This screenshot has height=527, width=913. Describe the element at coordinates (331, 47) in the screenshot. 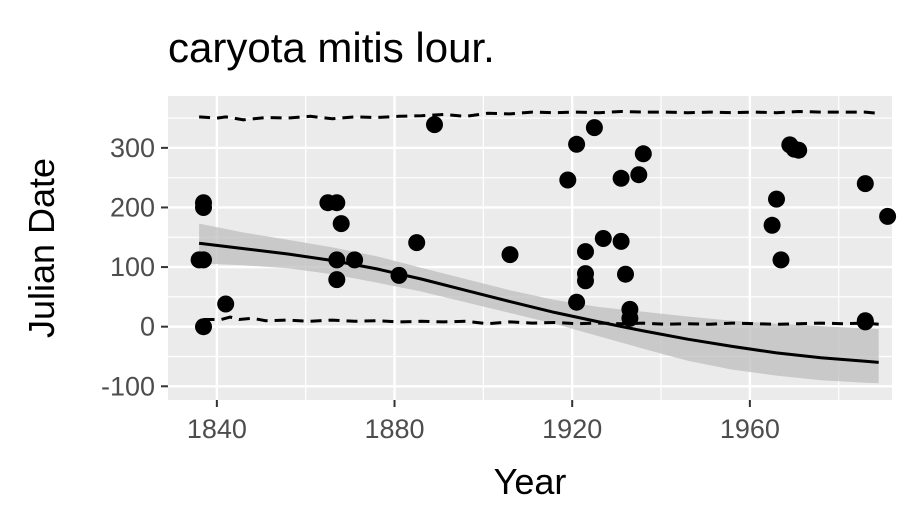

I see `chart-title: caryota mitis lour.` at that location.